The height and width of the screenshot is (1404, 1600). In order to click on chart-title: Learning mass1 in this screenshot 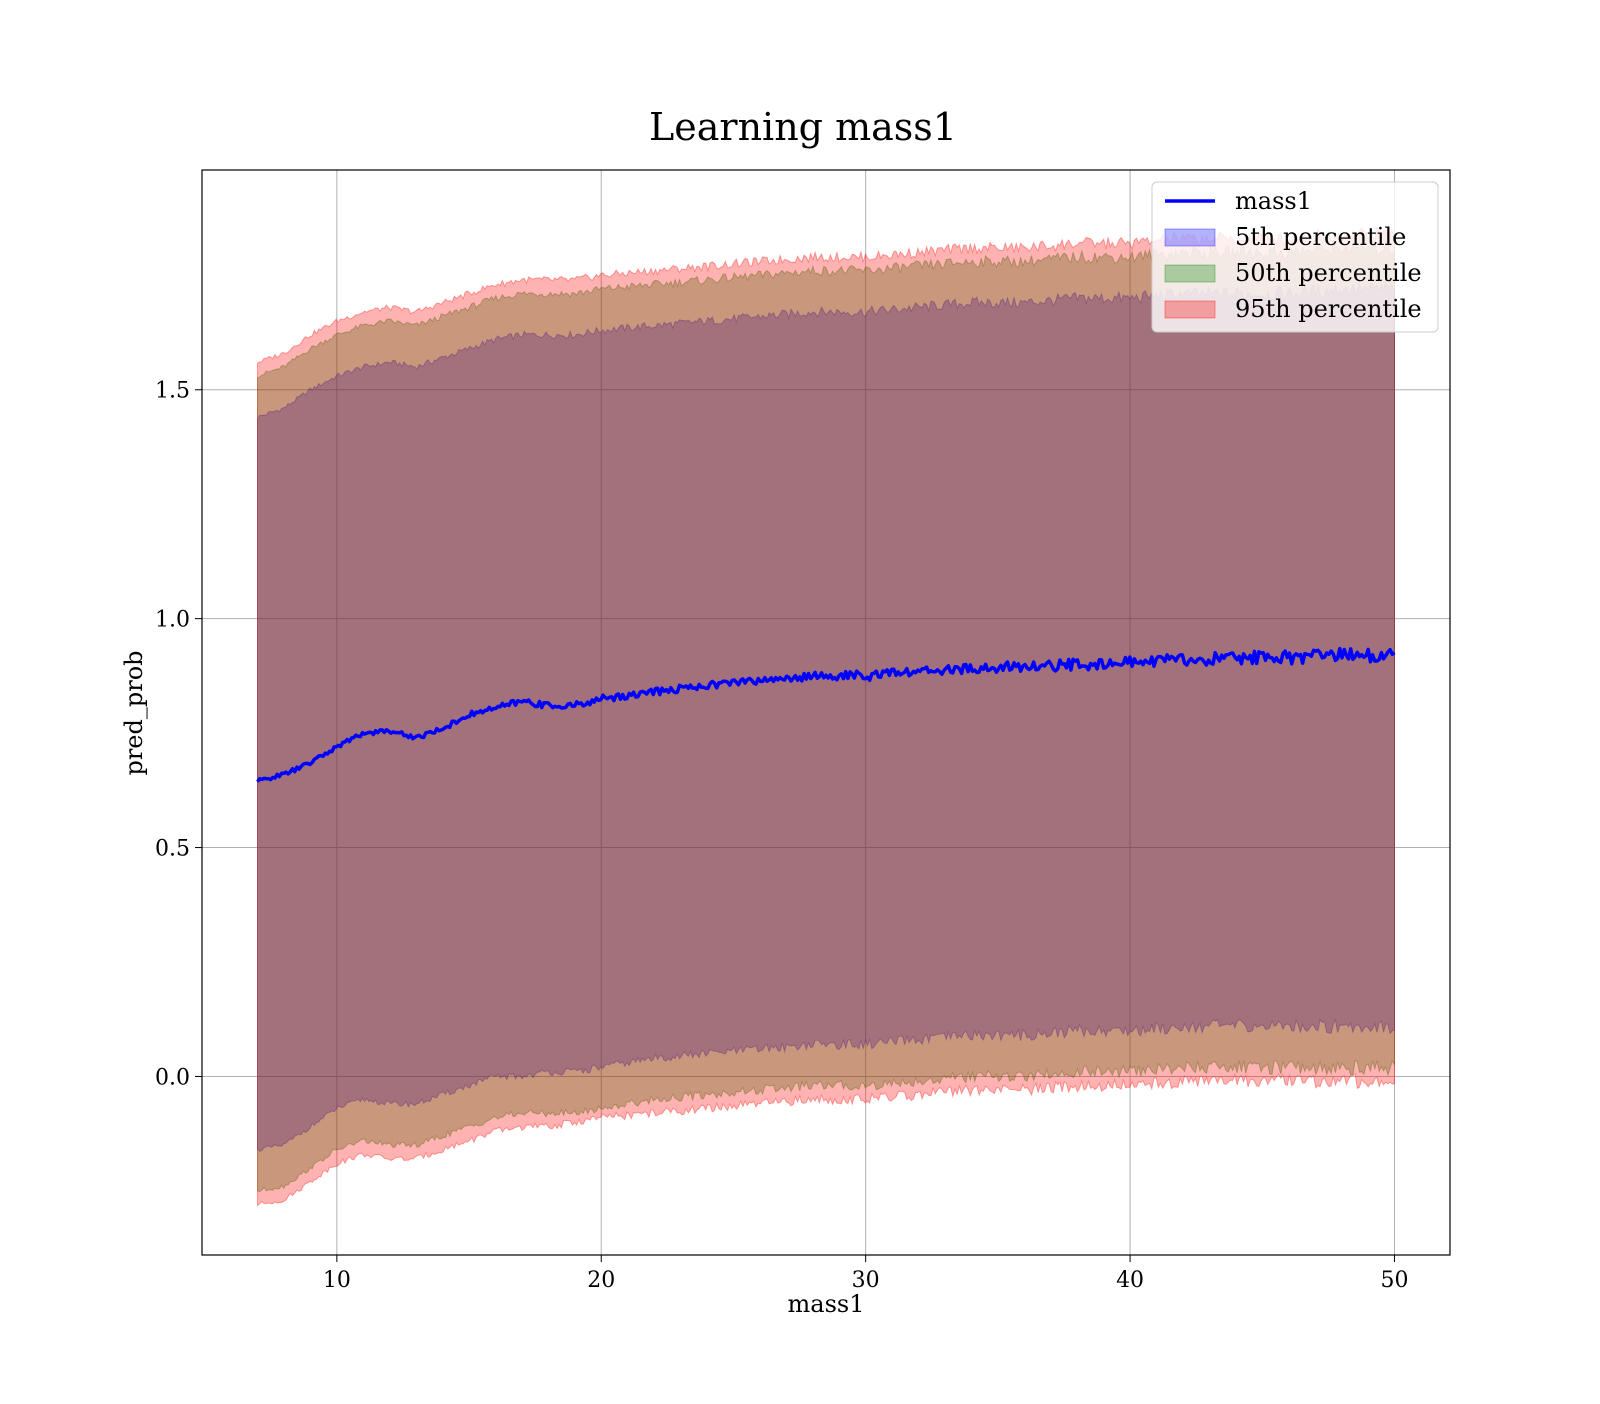, I will do `click(803, 127)`.